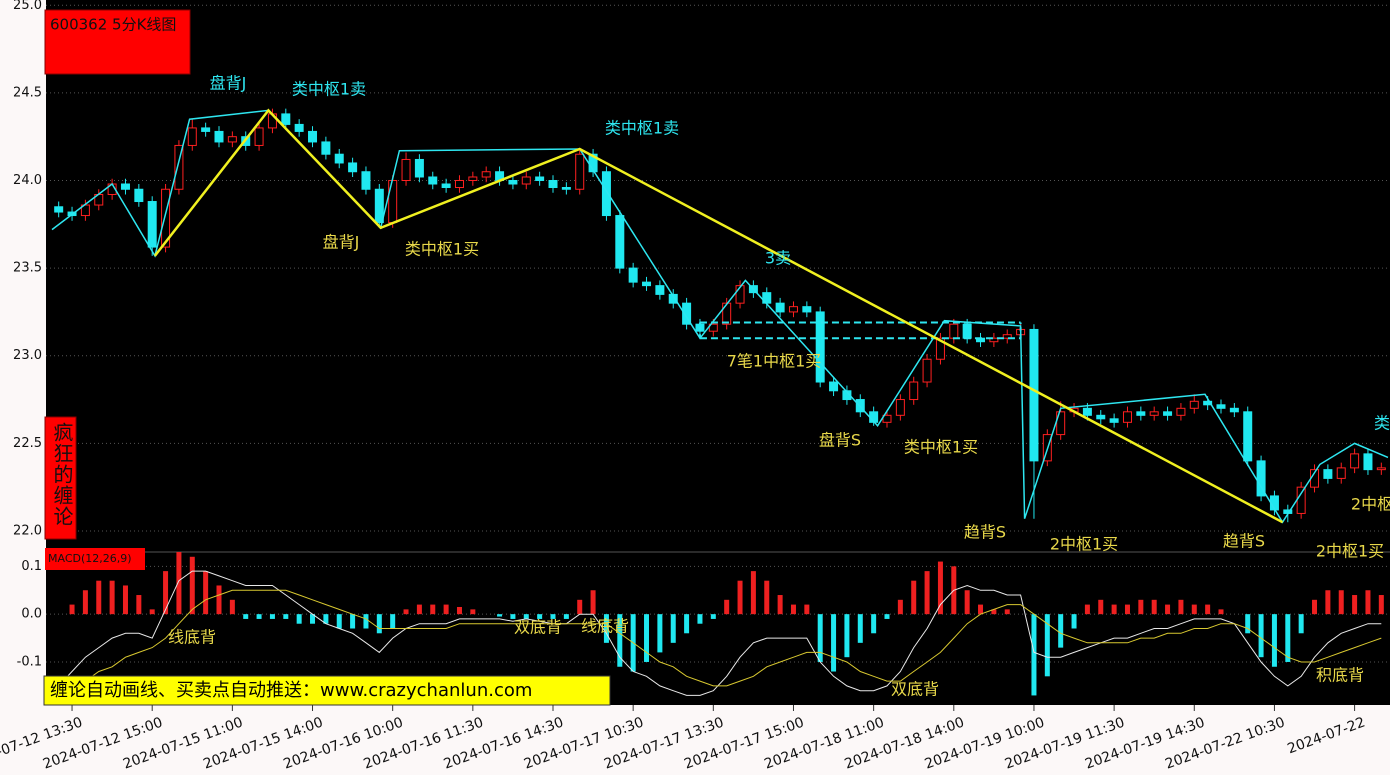  I want to click on watermark-box, so click(60, 478).